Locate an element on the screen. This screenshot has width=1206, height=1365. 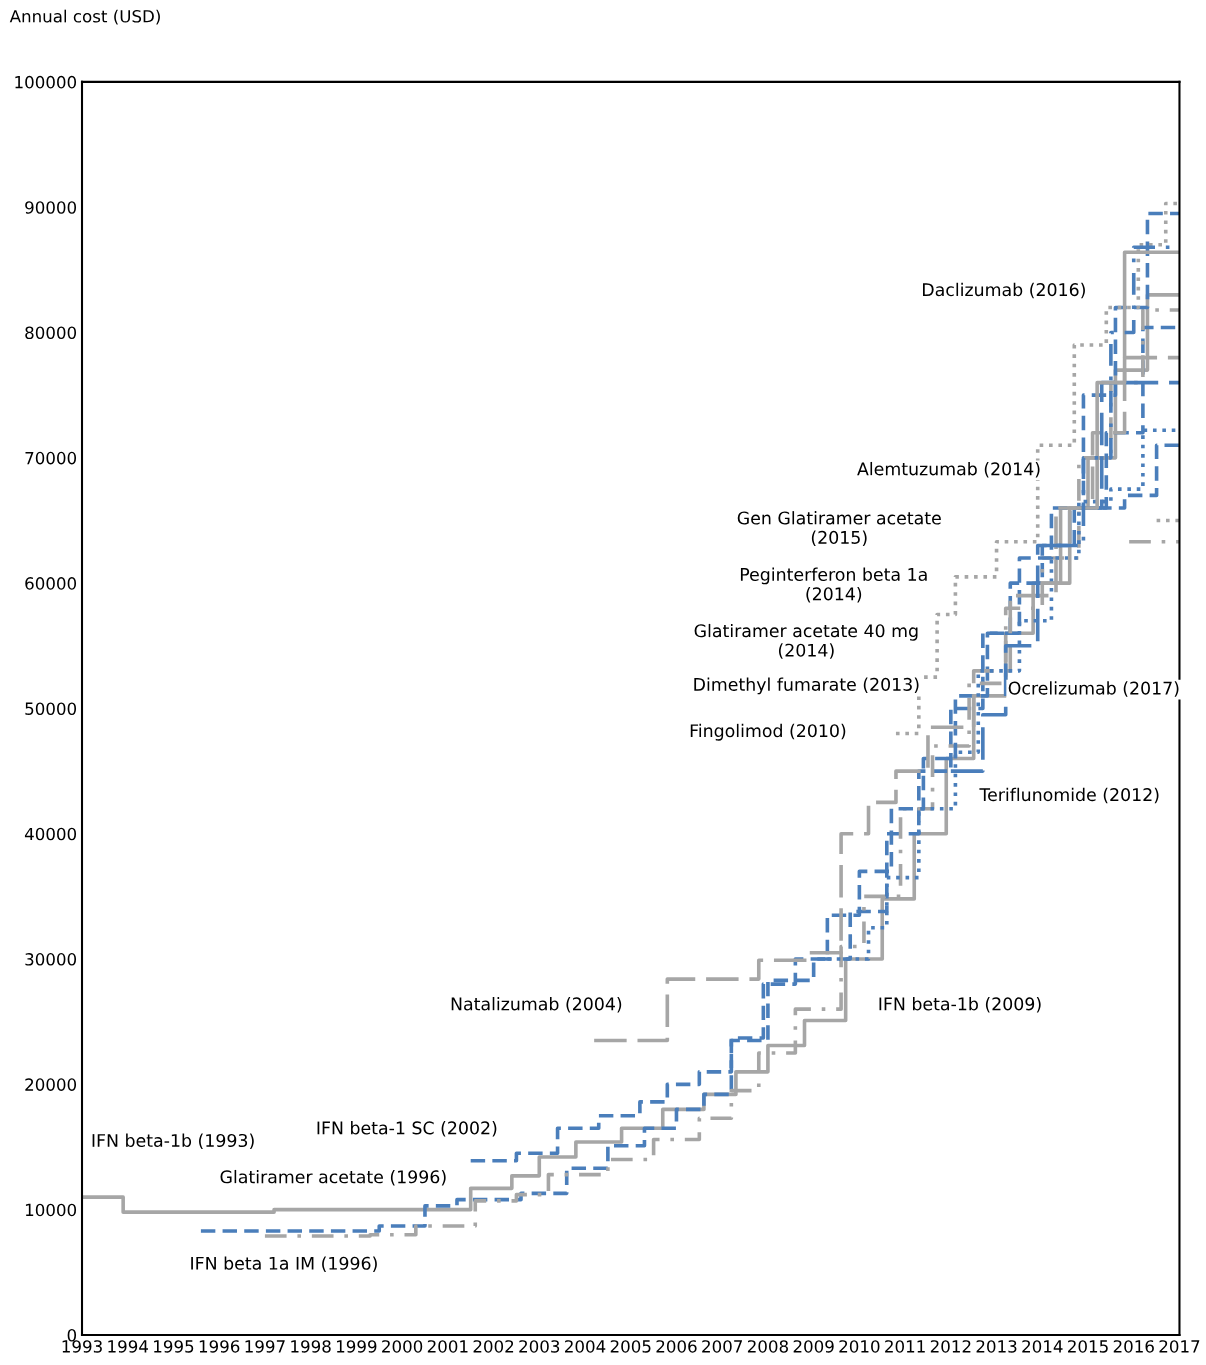
x-tick-label: 2009 is located at coordinates (813, 1346).